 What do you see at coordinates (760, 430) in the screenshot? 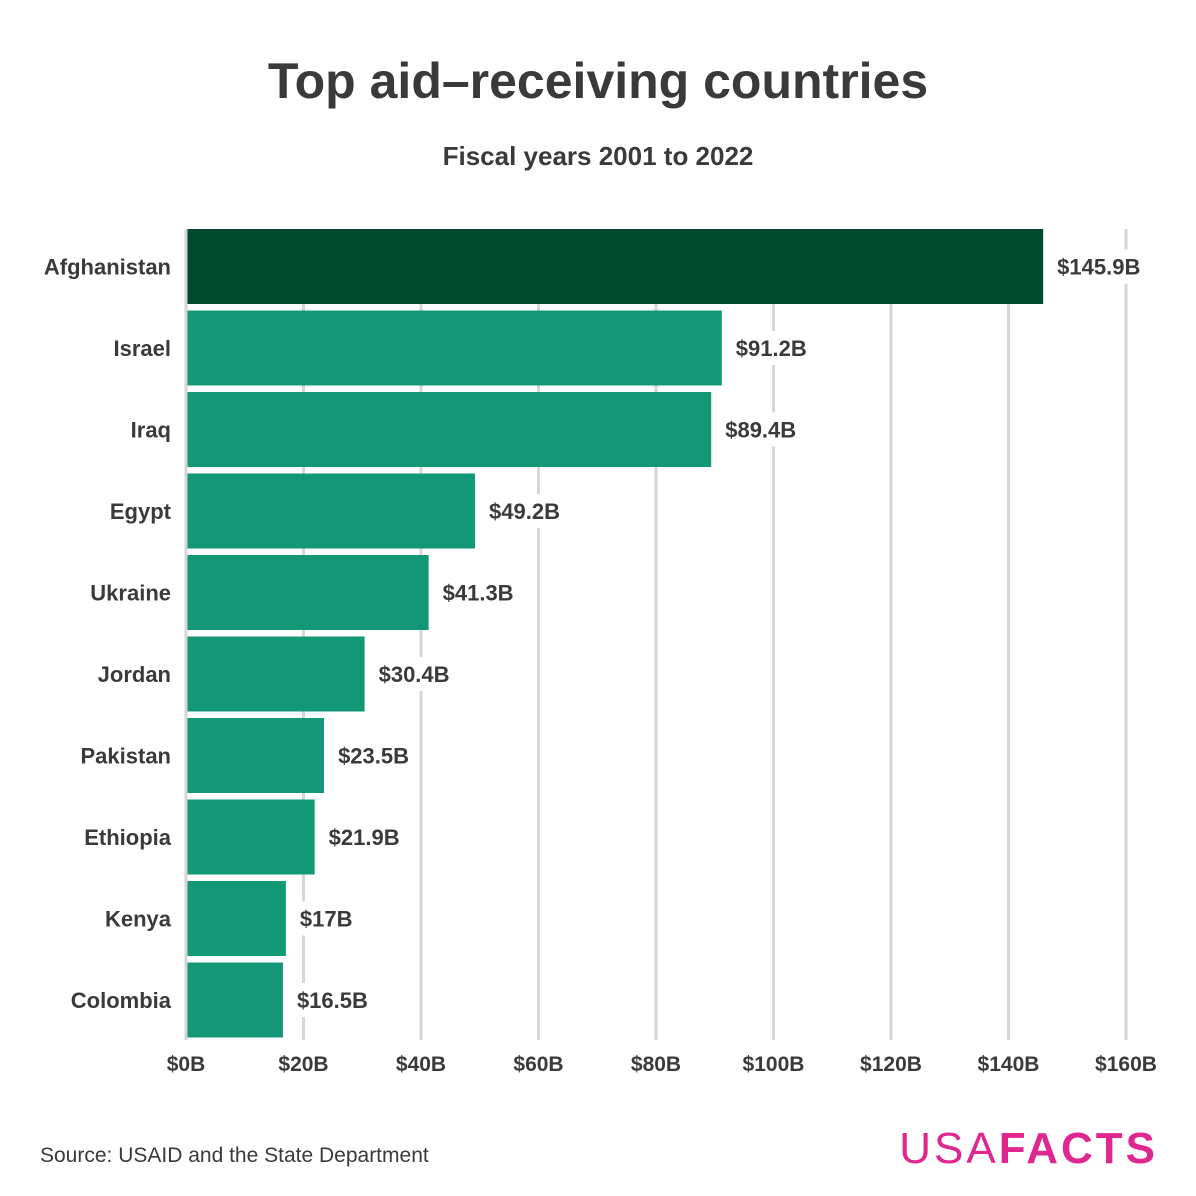
I see `value-label: $89.4B` at bounding box center [760, 430].